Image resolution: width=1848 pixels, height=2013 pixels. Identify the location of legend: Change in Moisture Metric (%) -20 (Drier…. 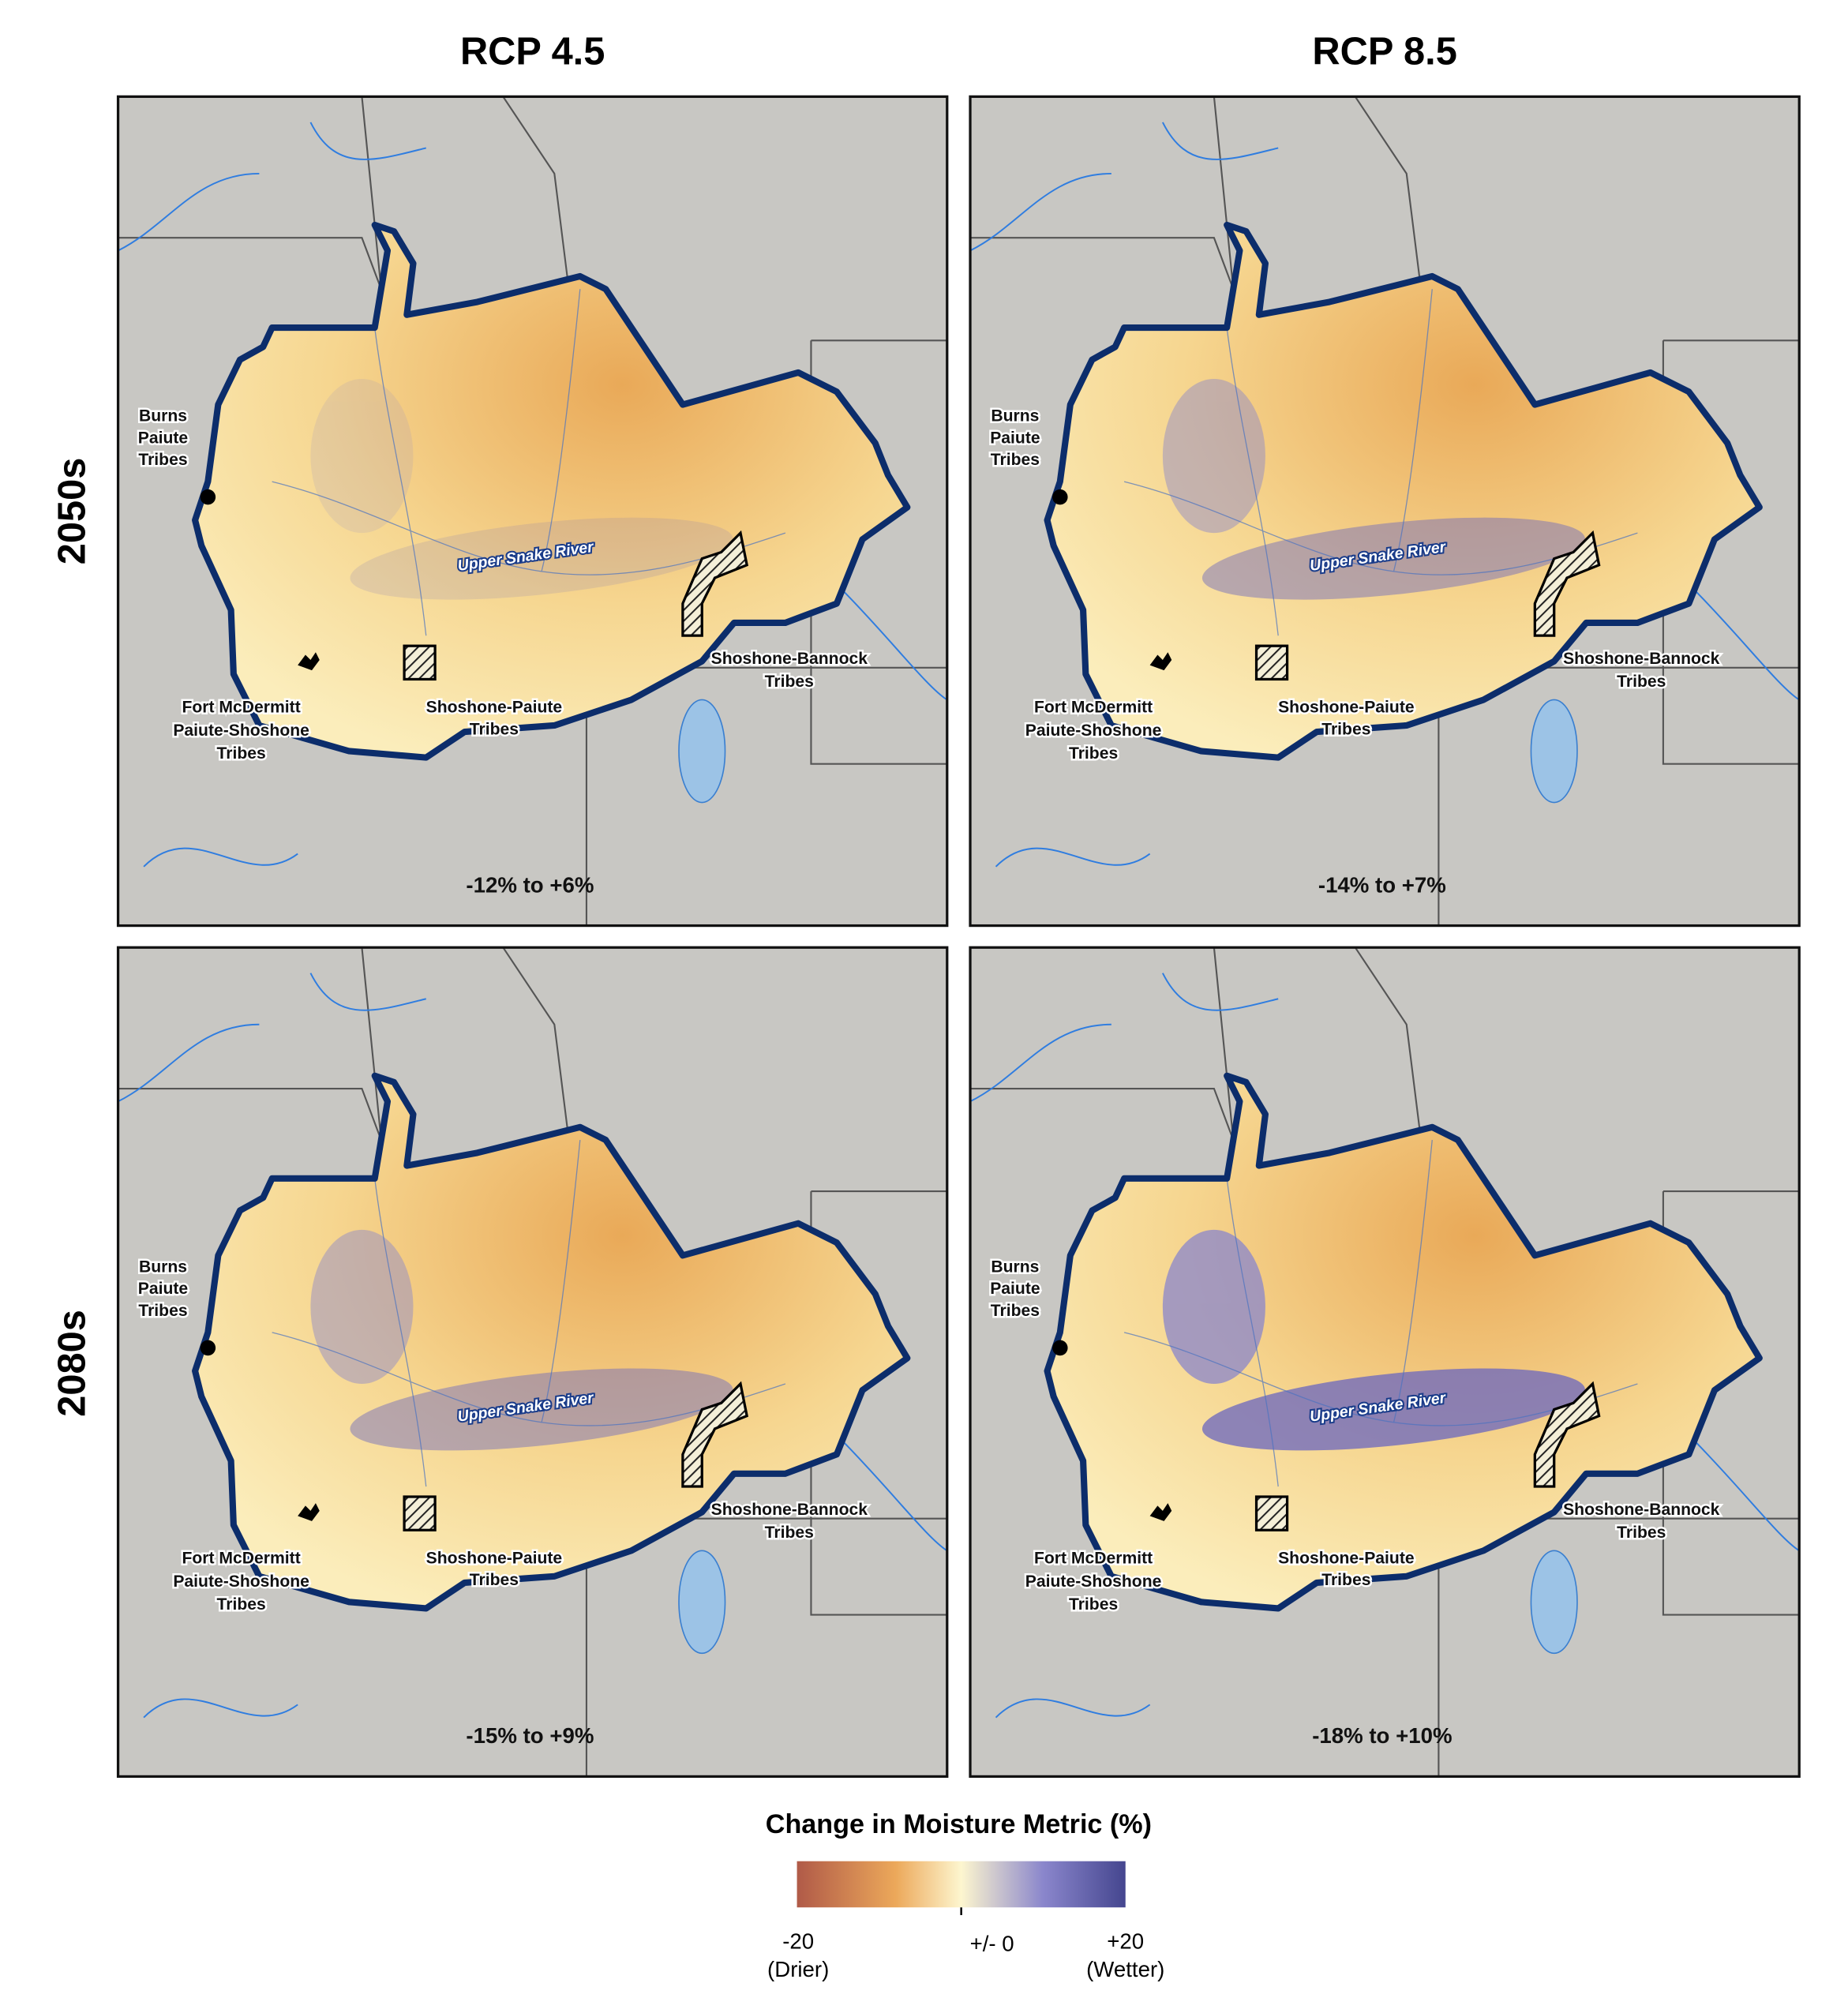
(965, 1895).